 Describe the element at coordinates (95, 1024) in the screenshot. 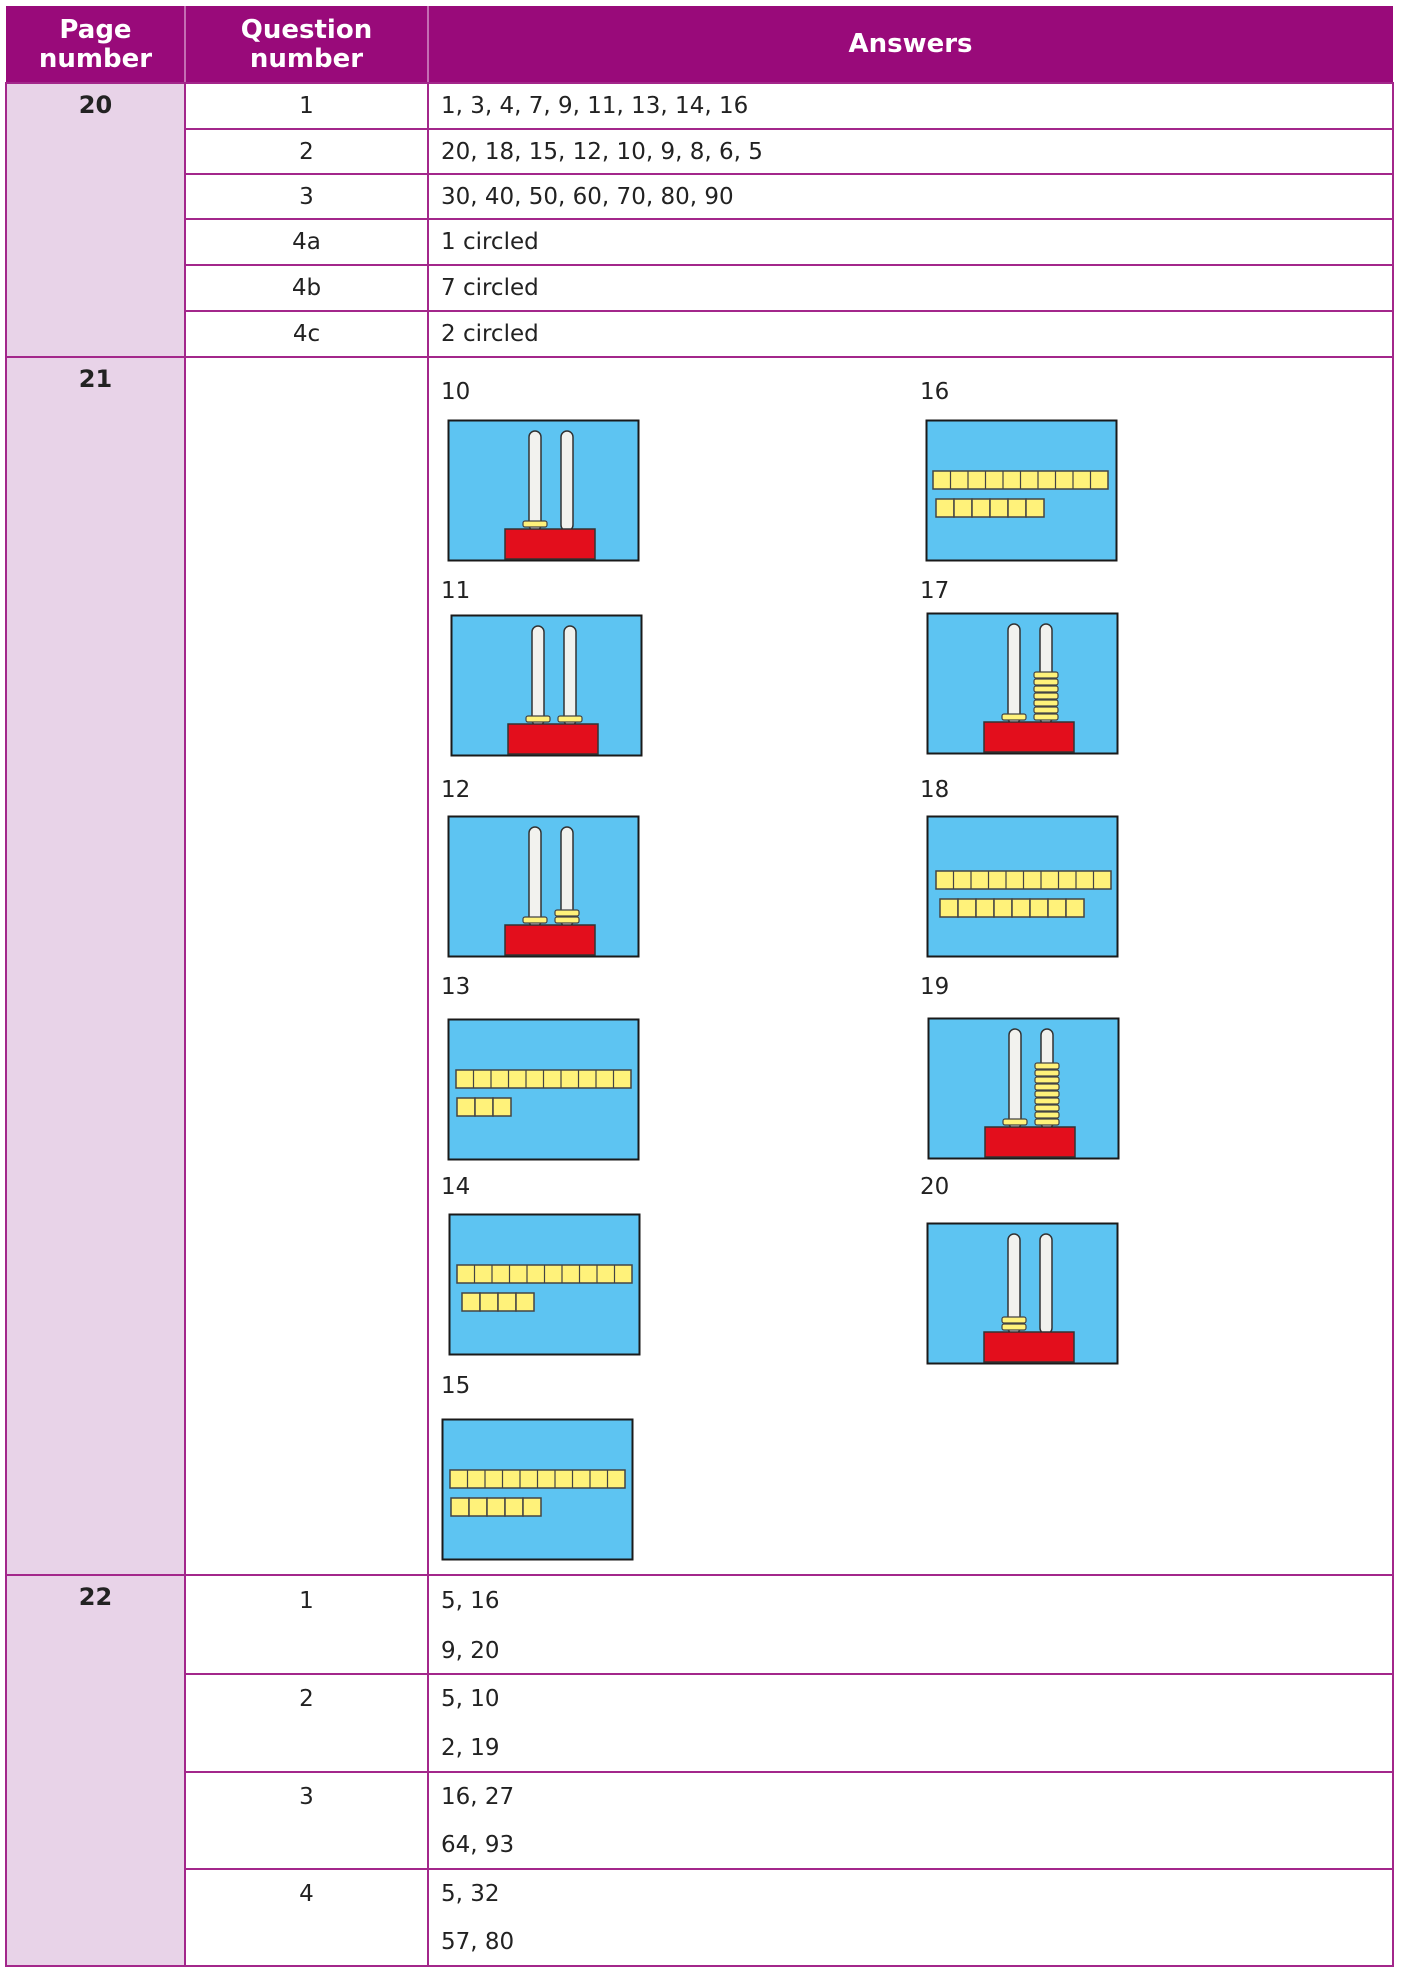

I see `page-column-background` at that location.